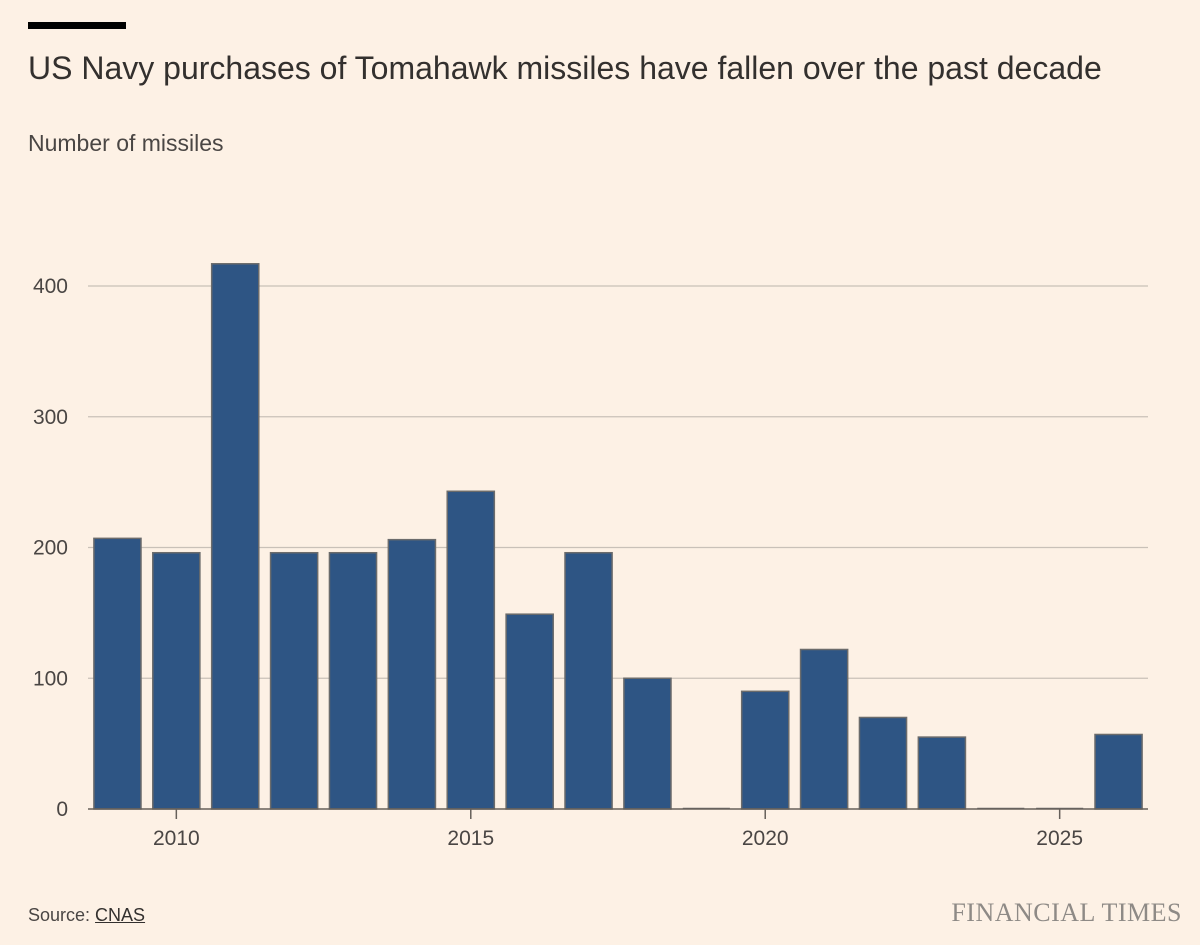 The height and width of the screenshot is (945, 1200). I want to click on y-tick-label: 200, so click(50, 548).